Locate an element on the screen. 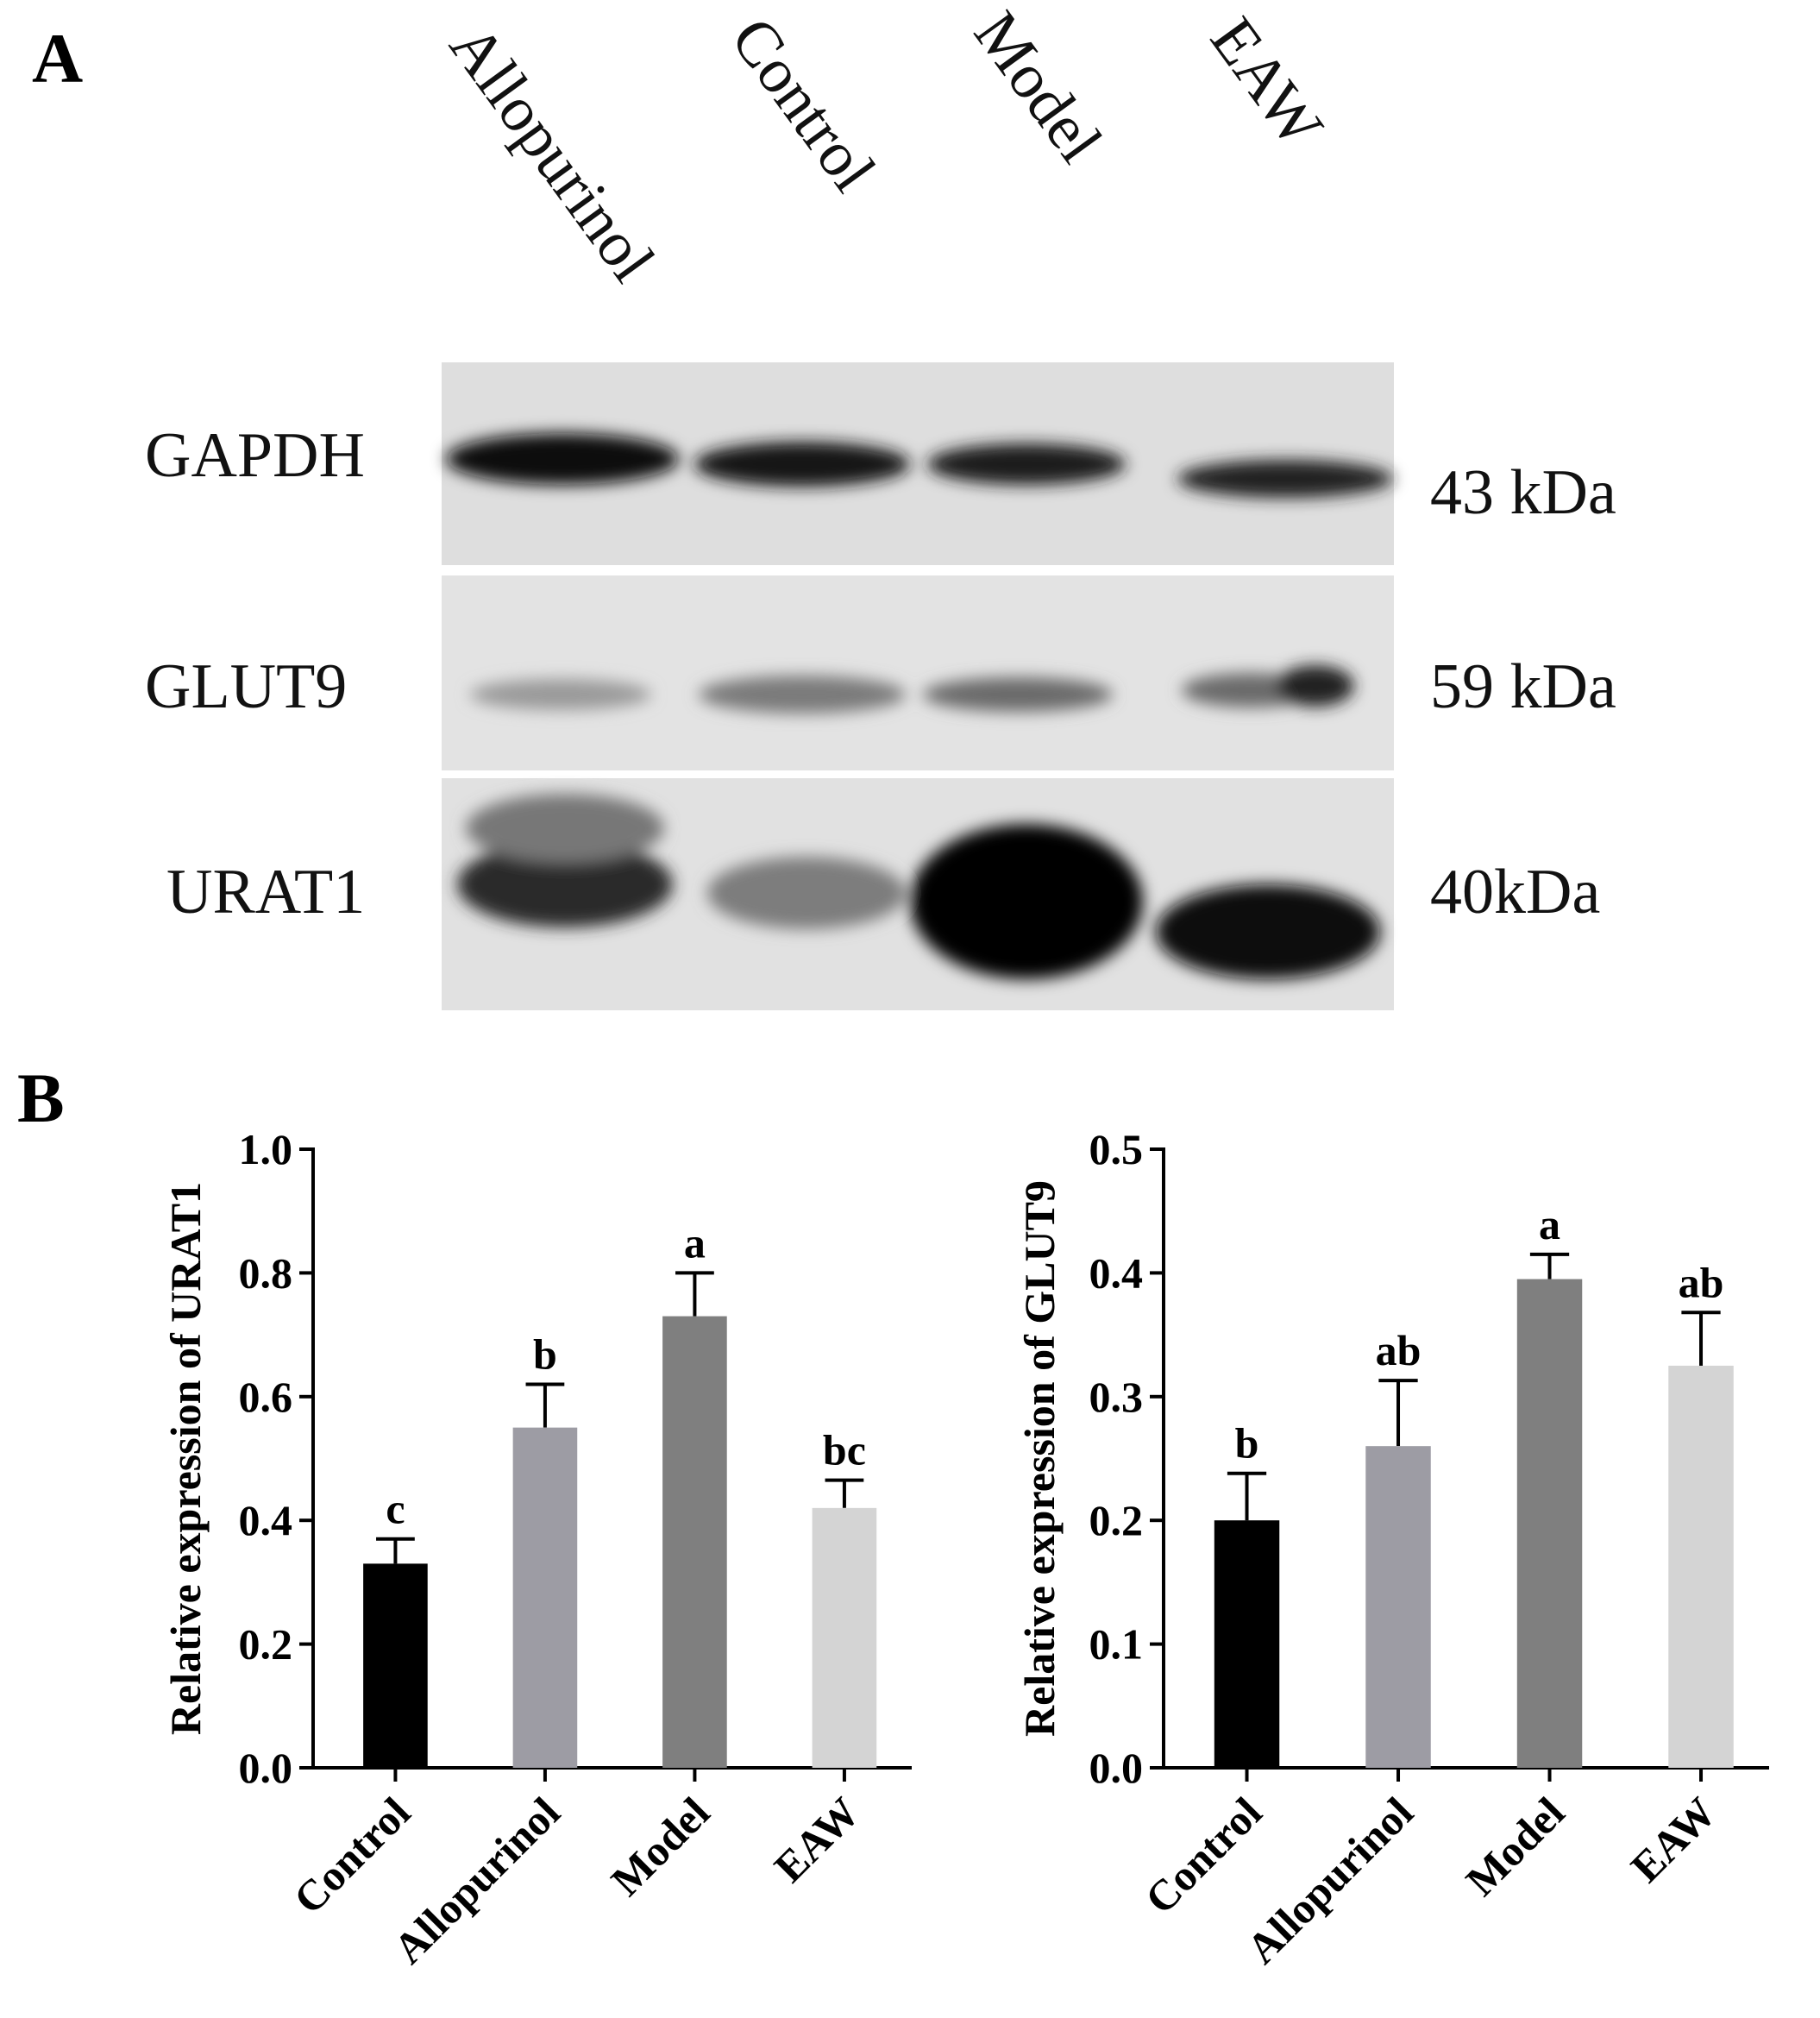 The width and height of the screenshot is (1820, 2018). protein-size: 59 kDa is located at coordinates (1523, 686).